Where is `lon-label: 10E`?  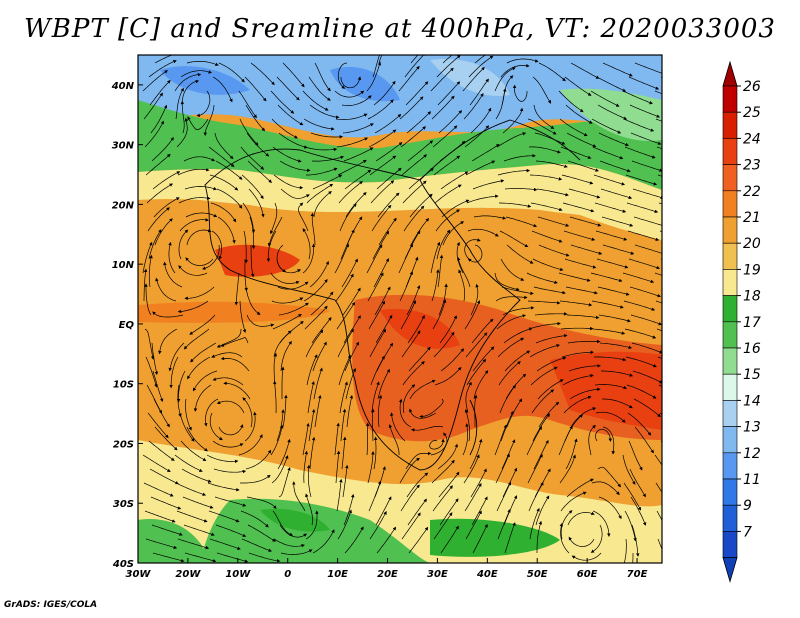
lon-label: 10E is located at coordinates (337, 574).